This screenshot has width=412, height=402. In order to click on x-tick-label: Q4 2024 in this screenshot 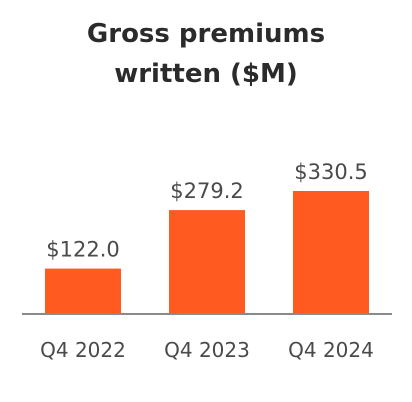, I will do `click(331, 350)`.